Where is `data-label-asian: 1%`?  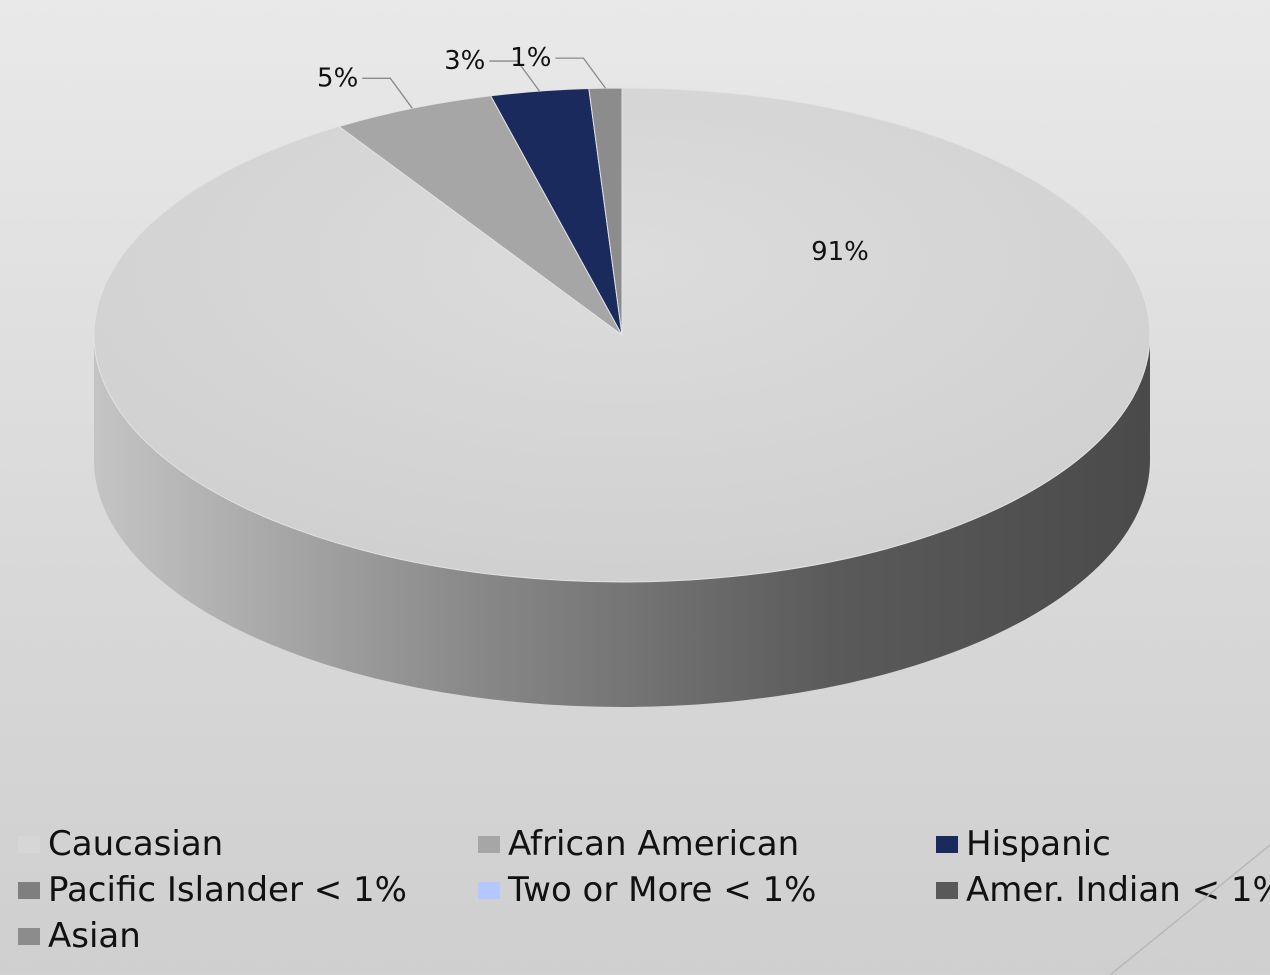 data-label-asian: 1% is located at coordinates (530, 58).